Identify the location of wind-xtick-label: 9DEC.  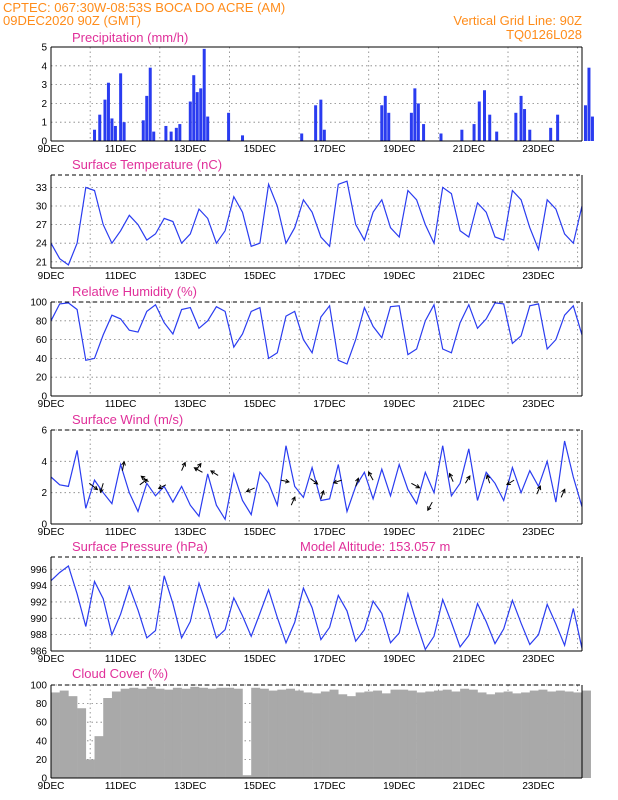
(51, 532).